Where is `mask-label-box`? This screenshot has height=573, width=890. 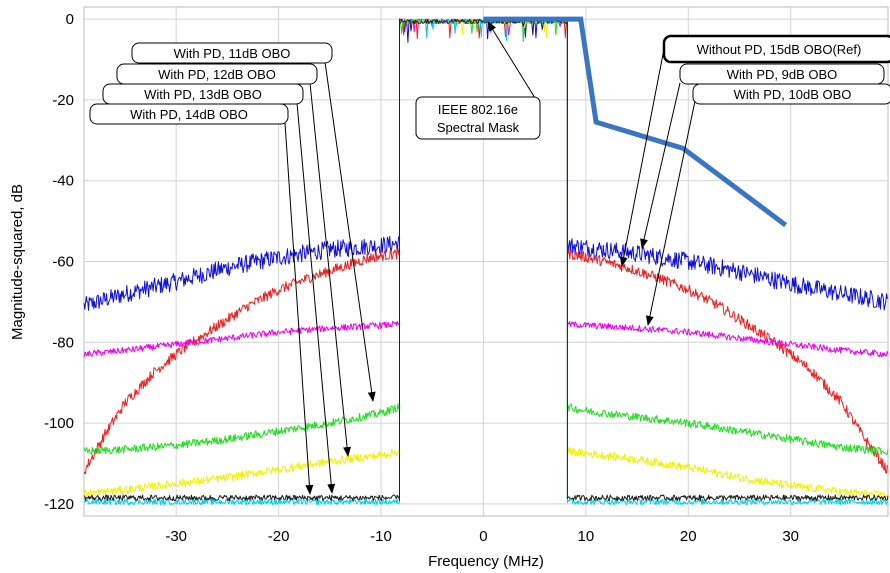
mask-label-box is located at coordinates (478, 118).